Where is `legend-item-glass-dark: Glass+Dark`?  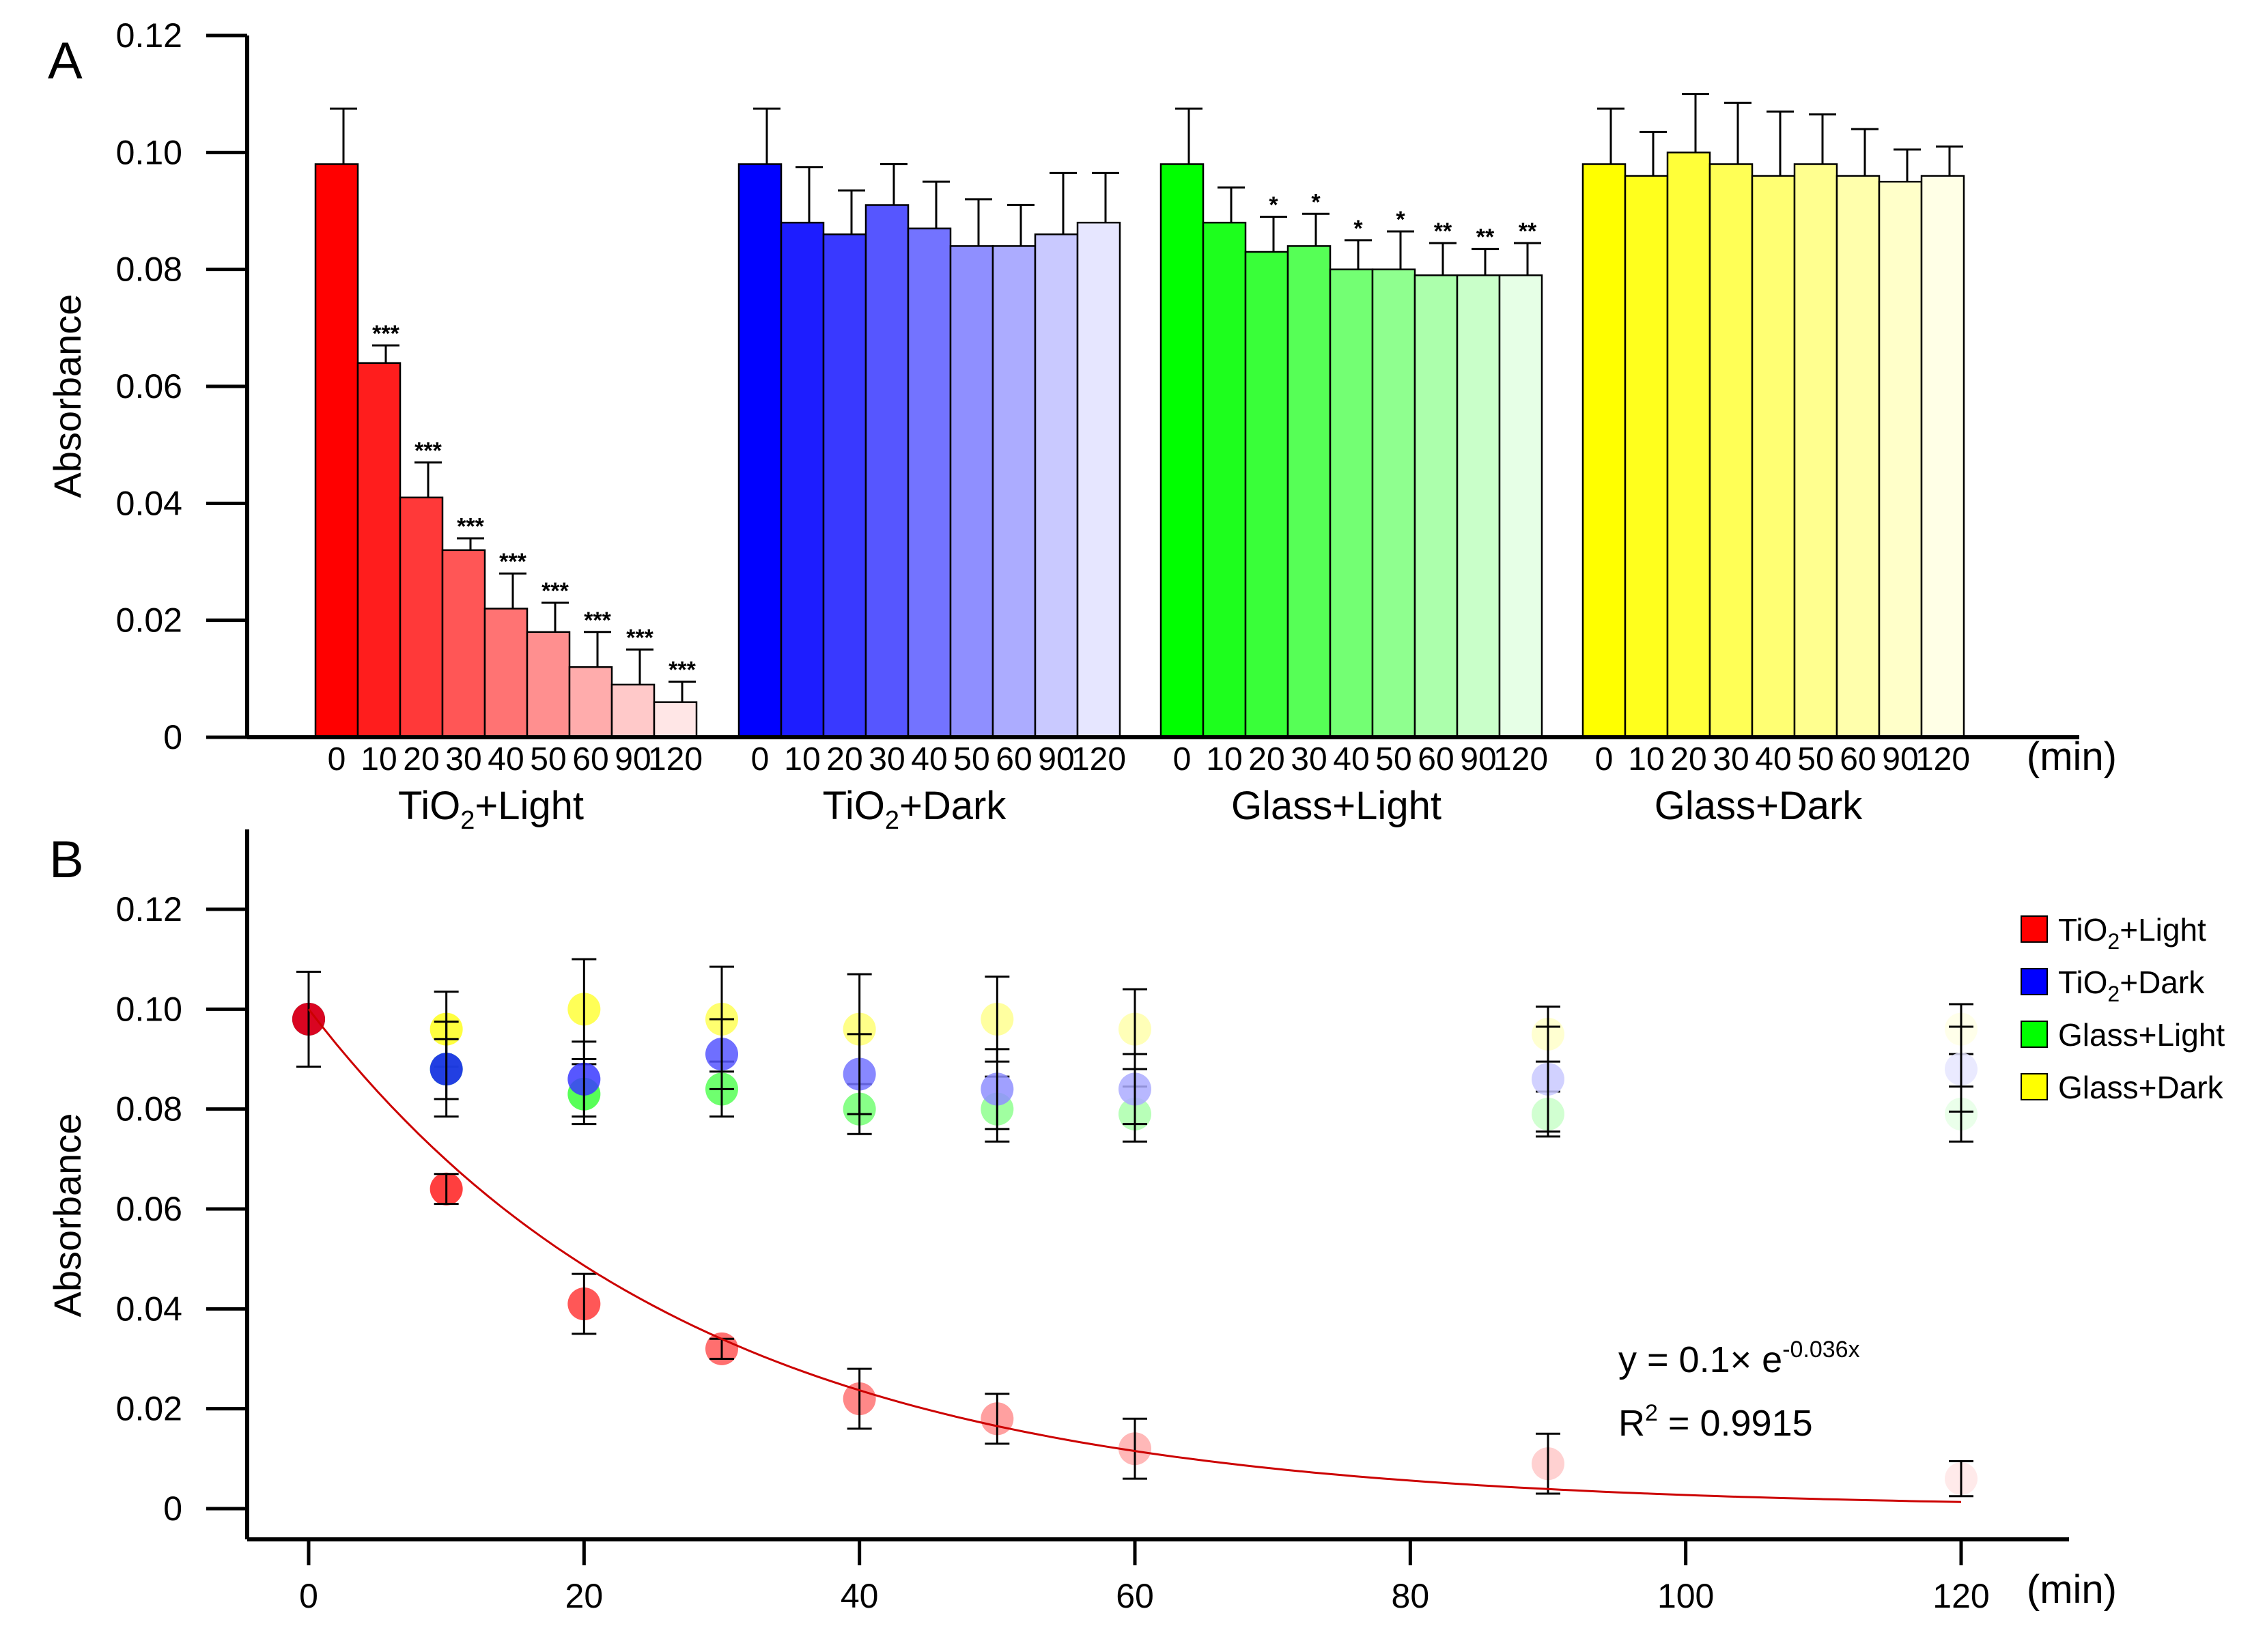
legend-item-glass-dark: Glass+Dark is located at coordinates (2123, 1087).